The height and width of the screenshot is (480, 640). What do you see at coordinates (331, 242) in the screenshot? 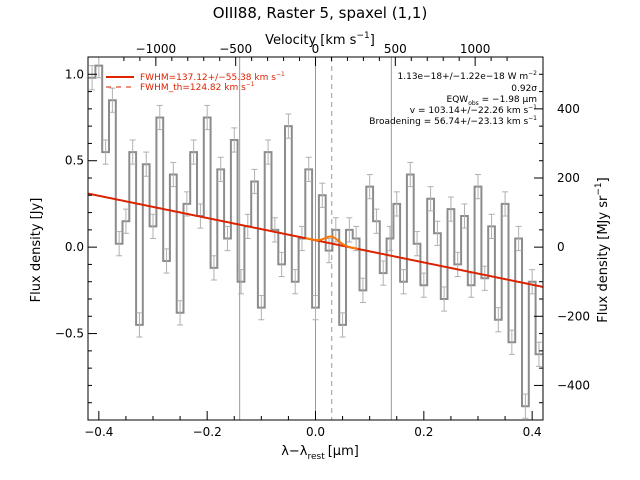
I see `gaussian-fit-line` at bounding box center [331, 242].